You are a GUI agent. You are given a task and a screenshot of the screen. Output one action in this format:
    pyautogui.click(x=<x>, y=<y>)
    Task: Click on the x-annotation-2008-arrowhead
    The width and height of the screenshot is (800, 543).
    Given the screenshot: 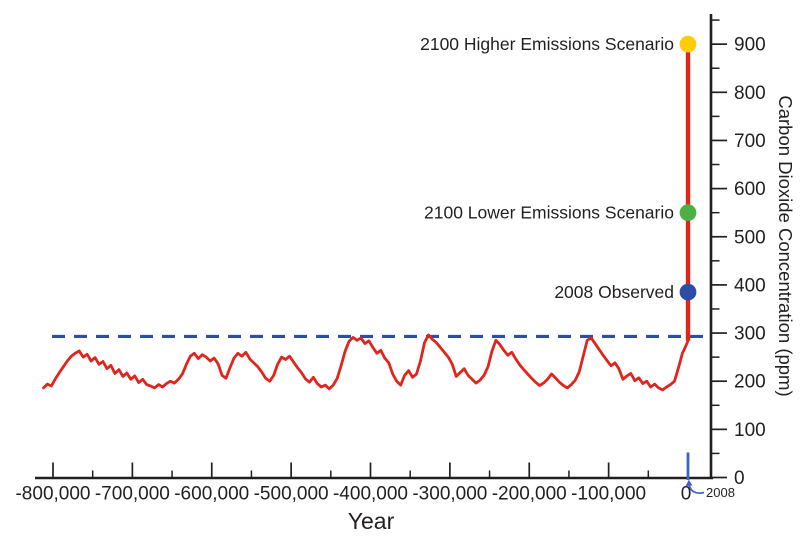 What is the action you would take?
    pyautogui.click(x=689, y=483)
    